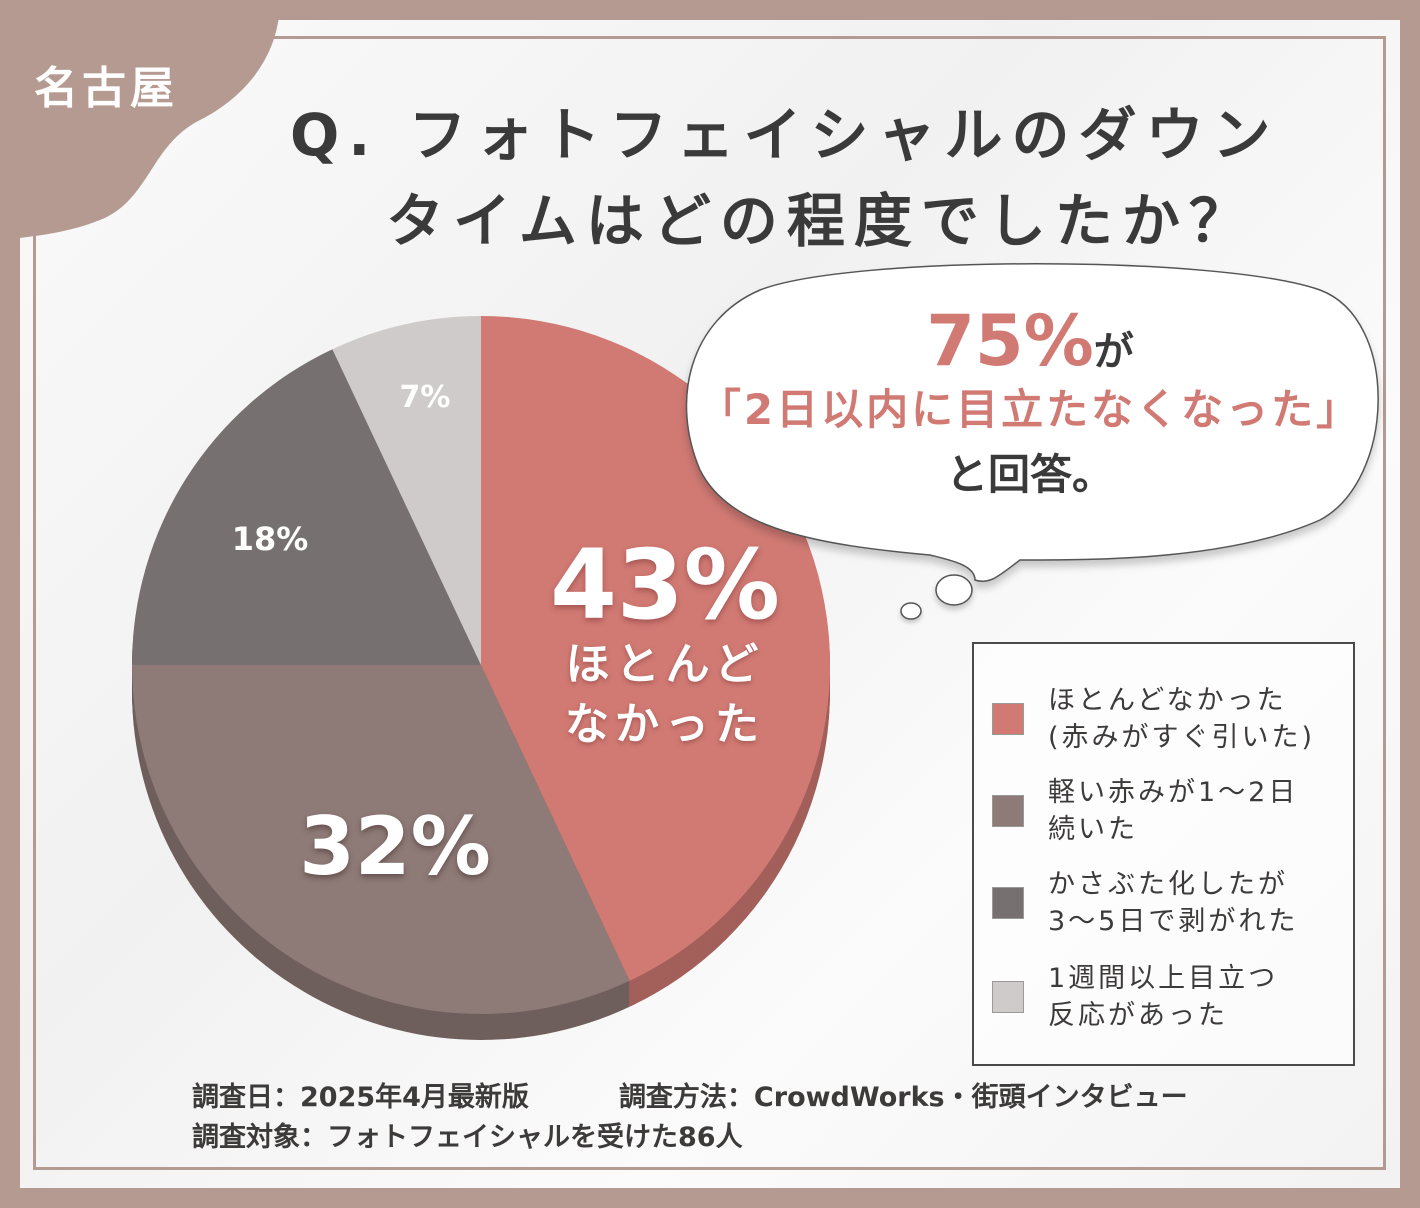  I want to click on slice-label-18: 18%, so click(270, 539).